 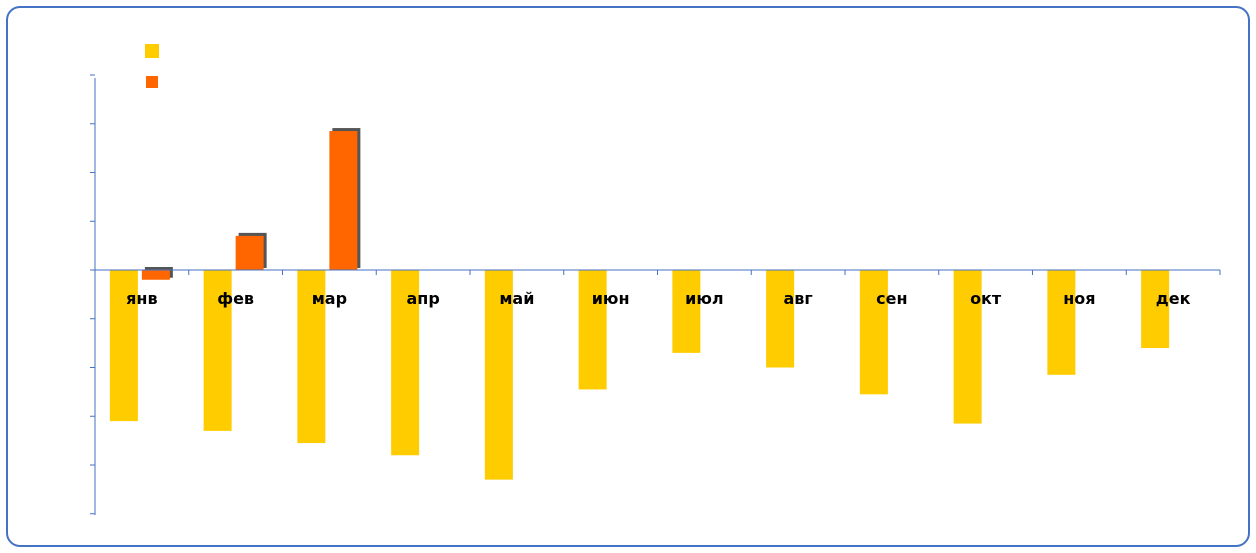 What do you see at coordinates (405, 363) in the screenshot?
I see `bar-1-апр` at bounding box center [405, 363].